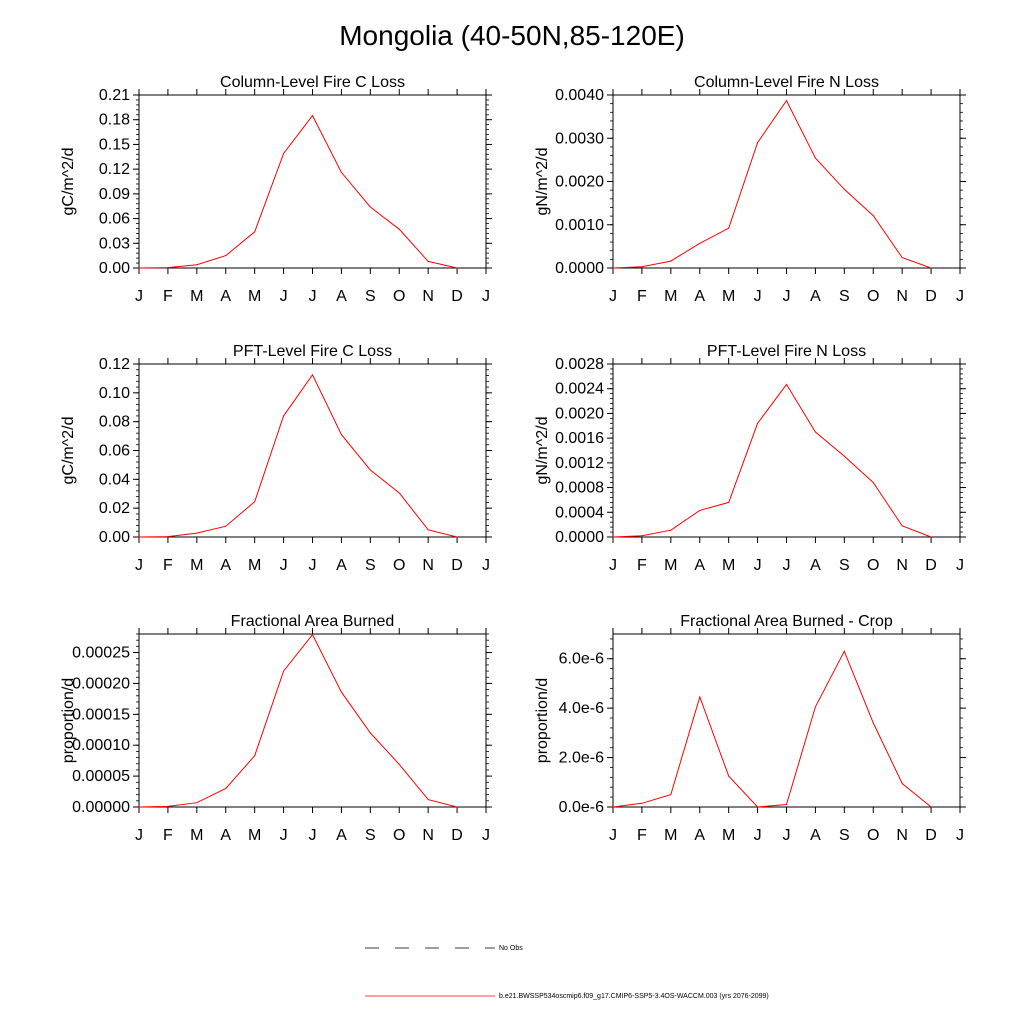 Image resolution: width=1024 pixels, height=1024 pixels. I want to click on y-tick-label: 0.0016, so click(579, 438).